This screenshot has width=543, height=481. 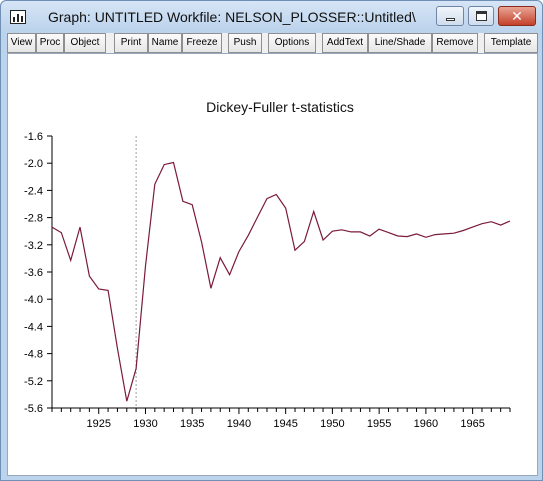 What do you see at coordinates (165, 43) in the screenshot?
I see `name-button: Name` at bounding box center [165, 43].